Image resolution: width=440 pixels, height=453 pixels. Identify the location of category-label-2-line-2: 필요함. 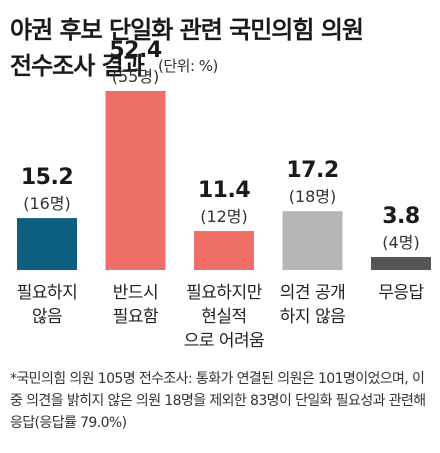
(136, 317).